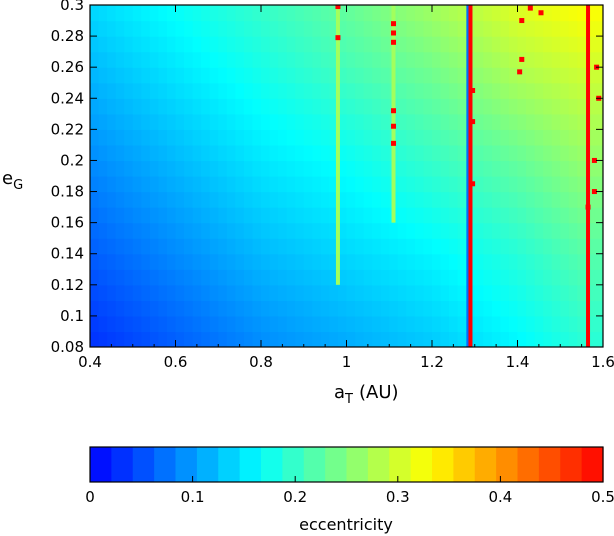 The image size is (614, 536). Describe the element at coordinates (500, 497) in the screenshot. I see `colorbar-tick-label: 0.4` at that location.